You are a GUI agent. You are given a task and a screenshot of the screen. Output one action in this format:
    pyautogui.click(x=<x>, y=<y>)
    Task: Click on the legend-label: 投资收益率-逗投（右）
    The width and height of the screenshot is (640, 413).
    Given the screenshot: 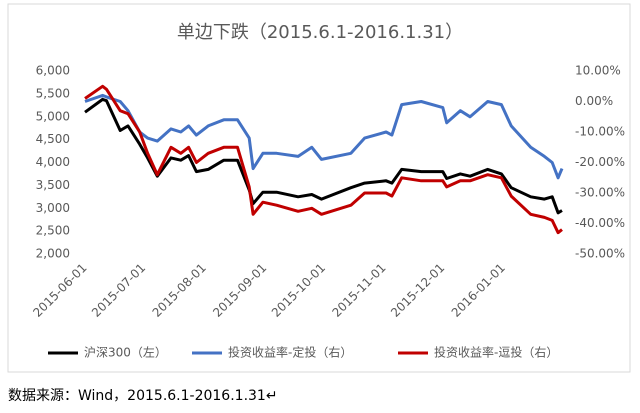 What is the action you would take?
    pyautogui.click(x=496, y=352)
    